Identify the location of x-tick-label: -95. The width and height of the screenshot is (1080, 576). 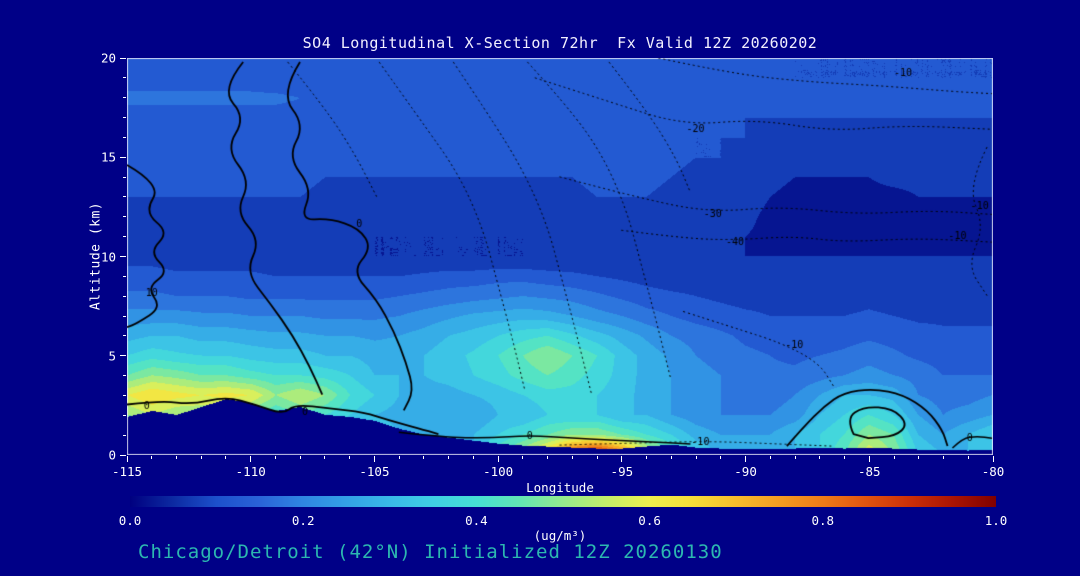
(622, 471).